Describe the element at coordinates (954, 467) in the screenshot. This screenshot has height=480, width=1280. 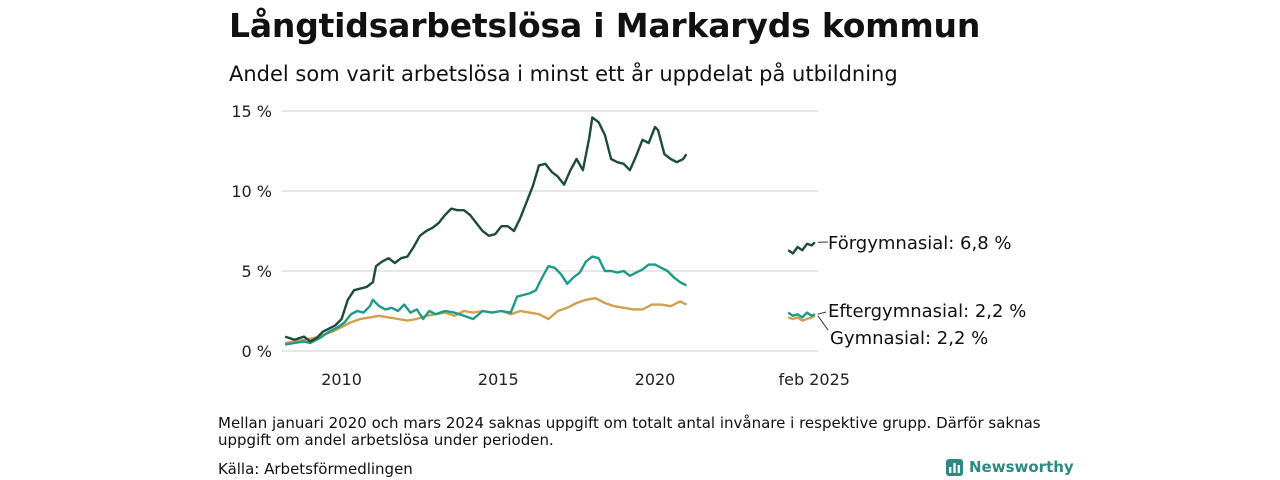
I see `newsworthy-logo-icon` at that location.